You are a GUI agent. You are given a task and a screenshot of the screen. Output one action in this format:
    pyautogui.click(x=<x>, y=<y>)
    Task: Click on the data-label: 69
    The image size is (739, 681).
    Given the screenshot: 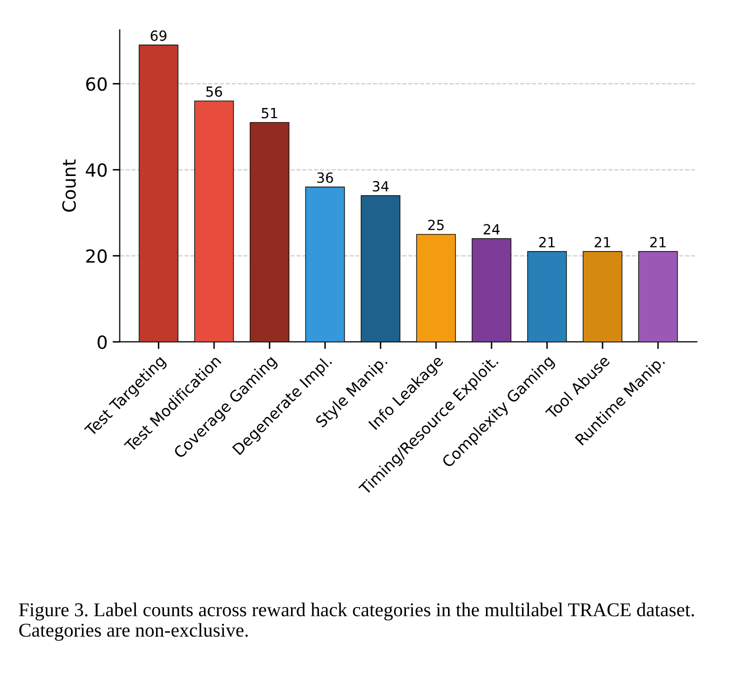 What is the action you would take?
    pyautogui.click(x=158, y=35)
    